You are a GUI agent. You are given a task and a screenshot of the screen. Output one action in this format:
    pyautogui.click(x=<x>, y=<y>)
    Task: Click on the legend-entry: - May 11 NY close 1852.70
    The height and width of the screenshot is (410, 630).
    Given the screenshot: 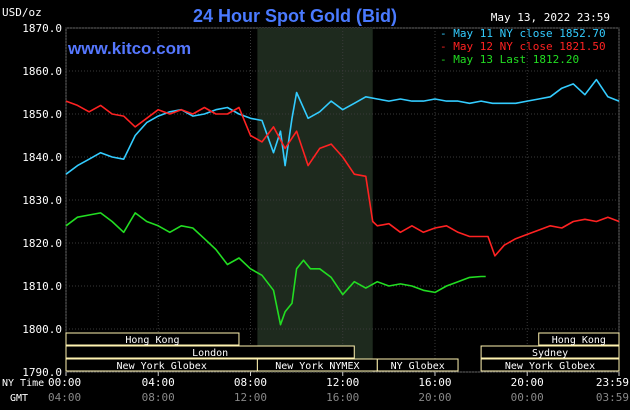 What is the action you would take?
    pyautogui.click(x=523, y=33)
    